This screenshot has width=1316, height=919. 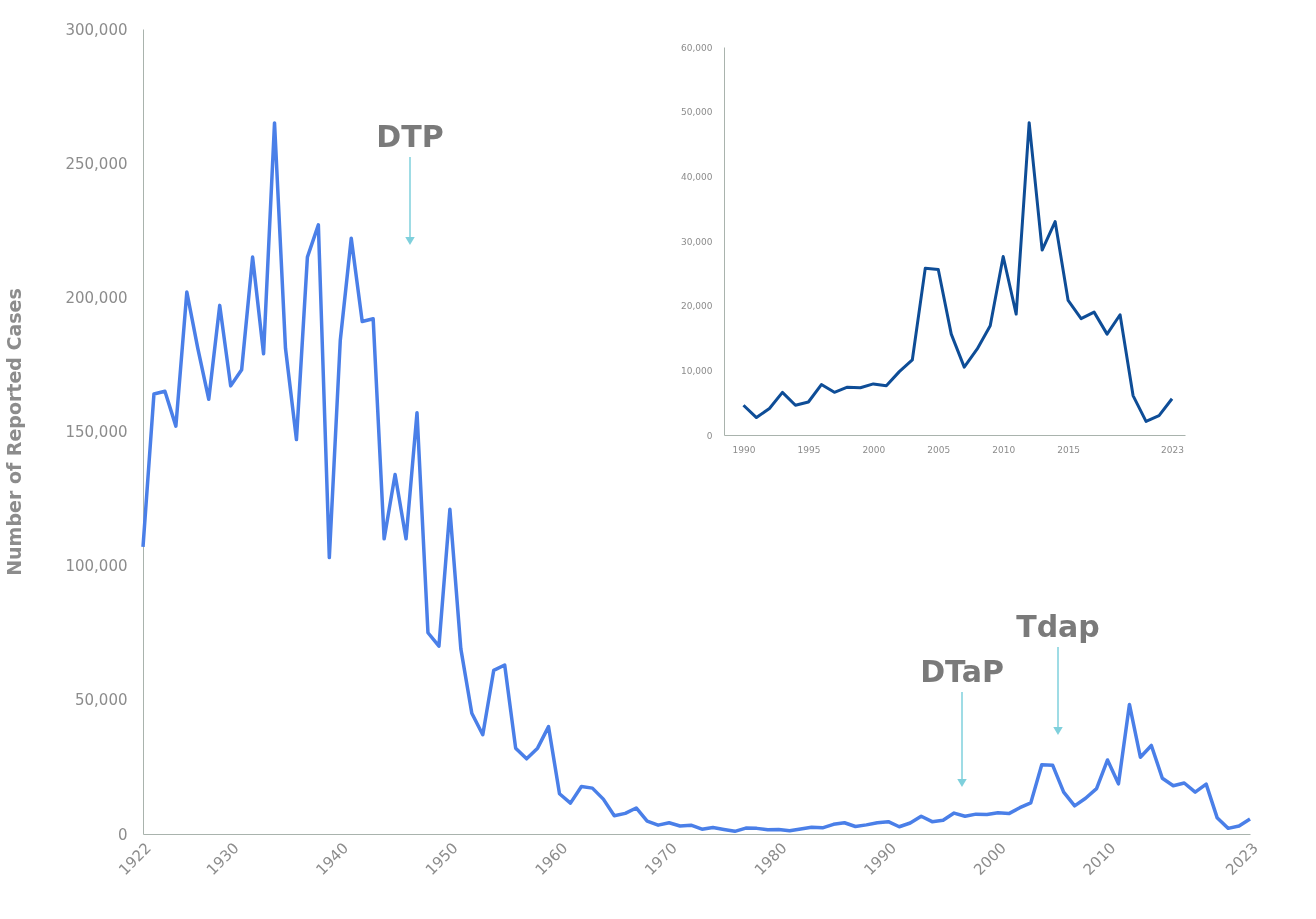 What do you see at coordinates (410, 136) in the screenshot?
I see `annotation: DTP` at bounding box center [410, 136].